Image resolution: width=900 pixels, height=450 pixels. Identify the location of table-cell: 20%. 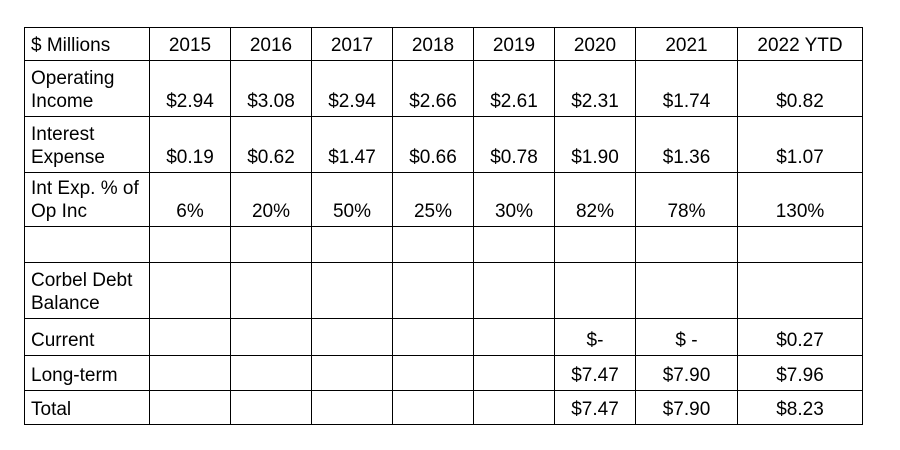
(271, 199).